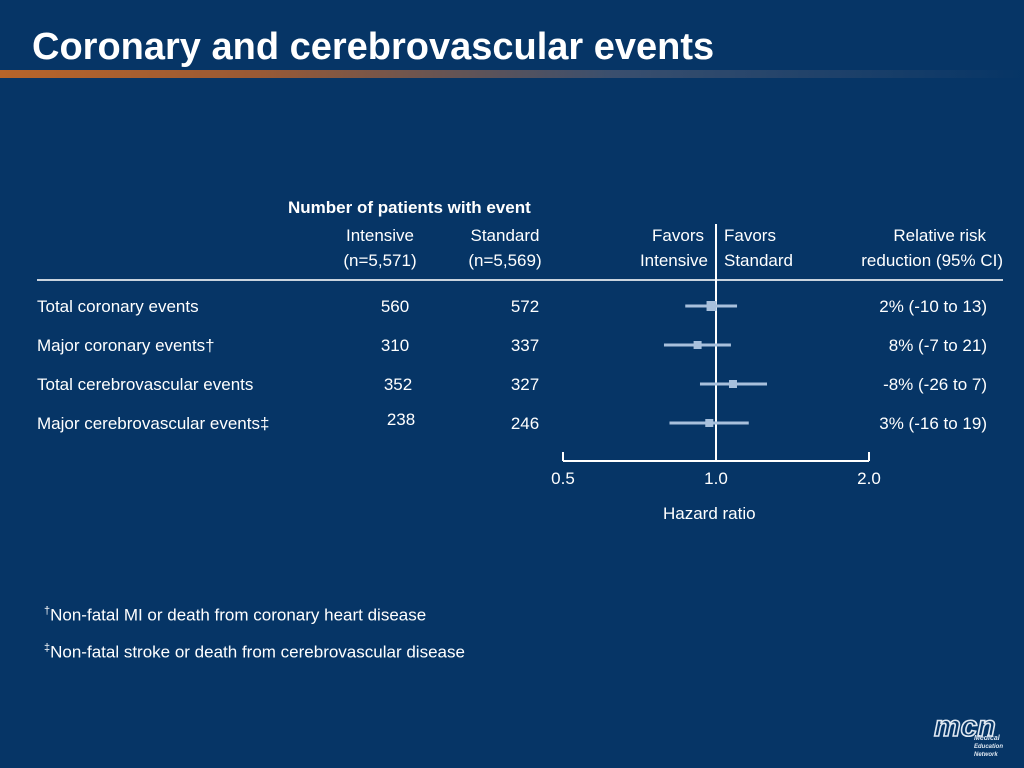 Image resolution: width=1024 pixels, height=768 pixels. What do you see at coordinates (47, 648) in the screenshot?
I see `footnote-ddagger-mark: ‡` at bounding box center [47, 648].